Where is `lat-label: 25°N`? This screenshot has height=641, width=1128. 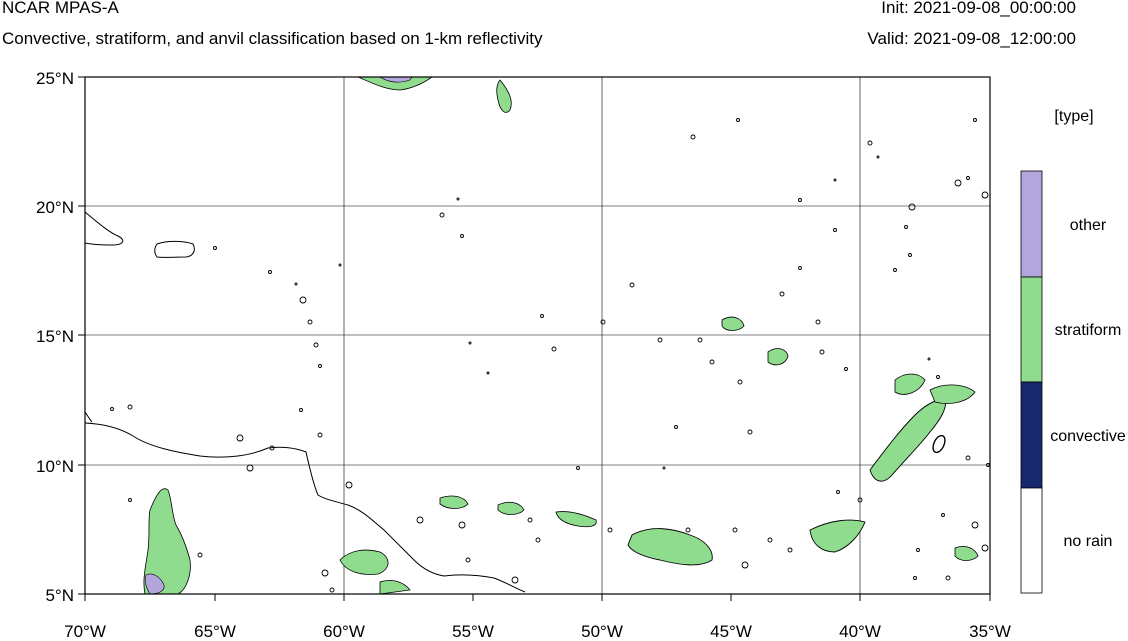
lat-label: 25°N is located at coordinates (55, 78).